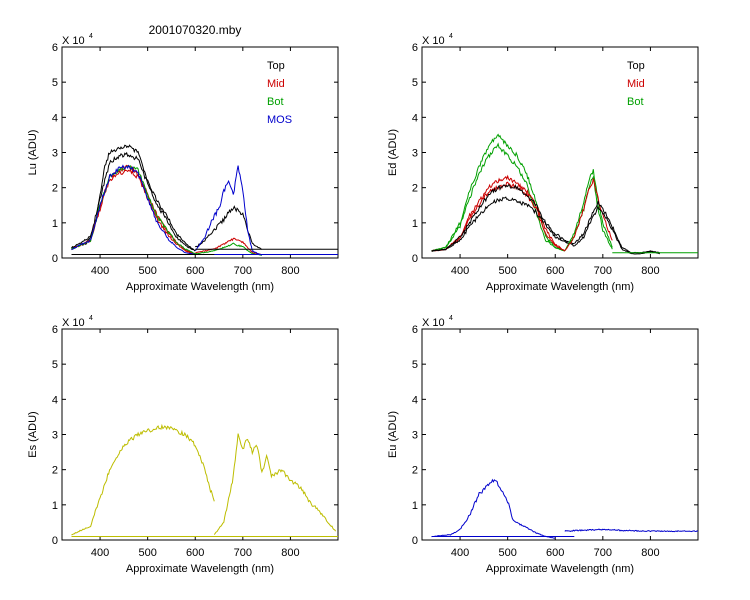 This screenshot has height=600, width=750. Describe the element at coordinates (393, 434) in the screenshot. I see `y-axis-label: Eu (ADU)` at that location.